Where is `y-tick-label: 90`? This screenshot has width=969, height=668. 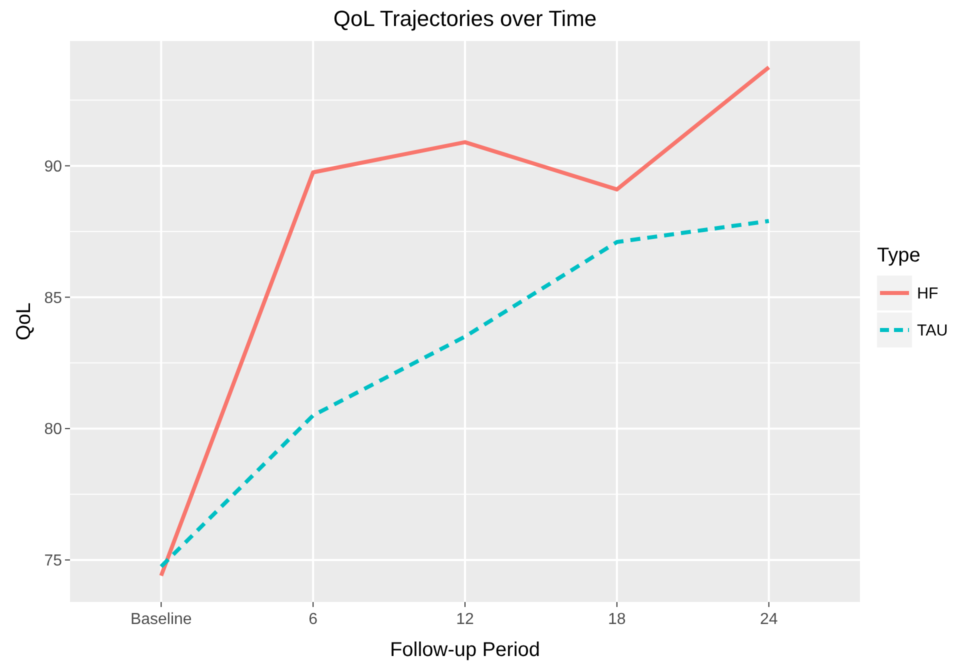 y-tick-label: 90 is located at coordinates (53, 167).